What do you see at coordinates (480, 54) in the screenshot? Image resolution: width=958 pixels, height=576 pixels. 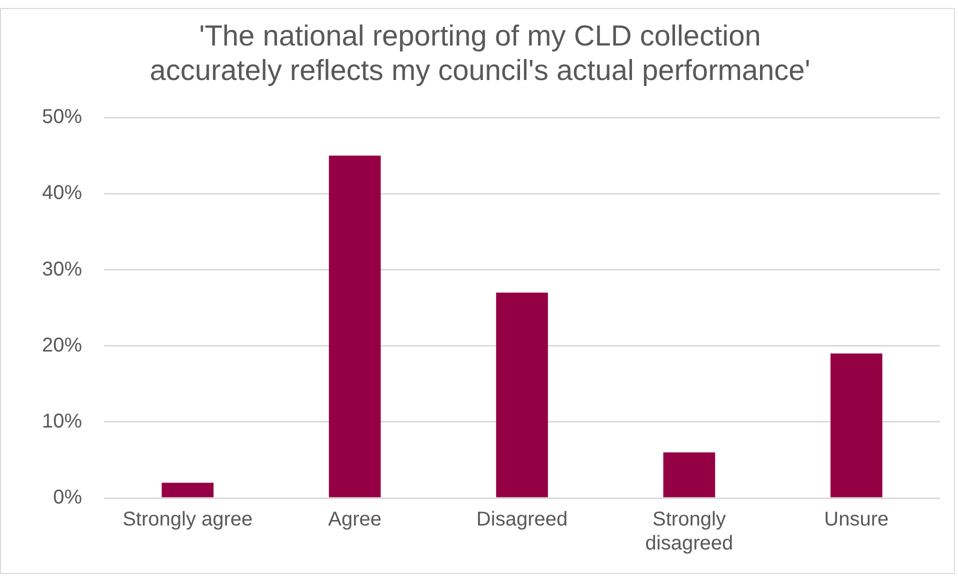 I see `chart-title: 'The national reporting of my CLD collection accurately reflects my council's actual performance'` at bounding box center [480, 54].